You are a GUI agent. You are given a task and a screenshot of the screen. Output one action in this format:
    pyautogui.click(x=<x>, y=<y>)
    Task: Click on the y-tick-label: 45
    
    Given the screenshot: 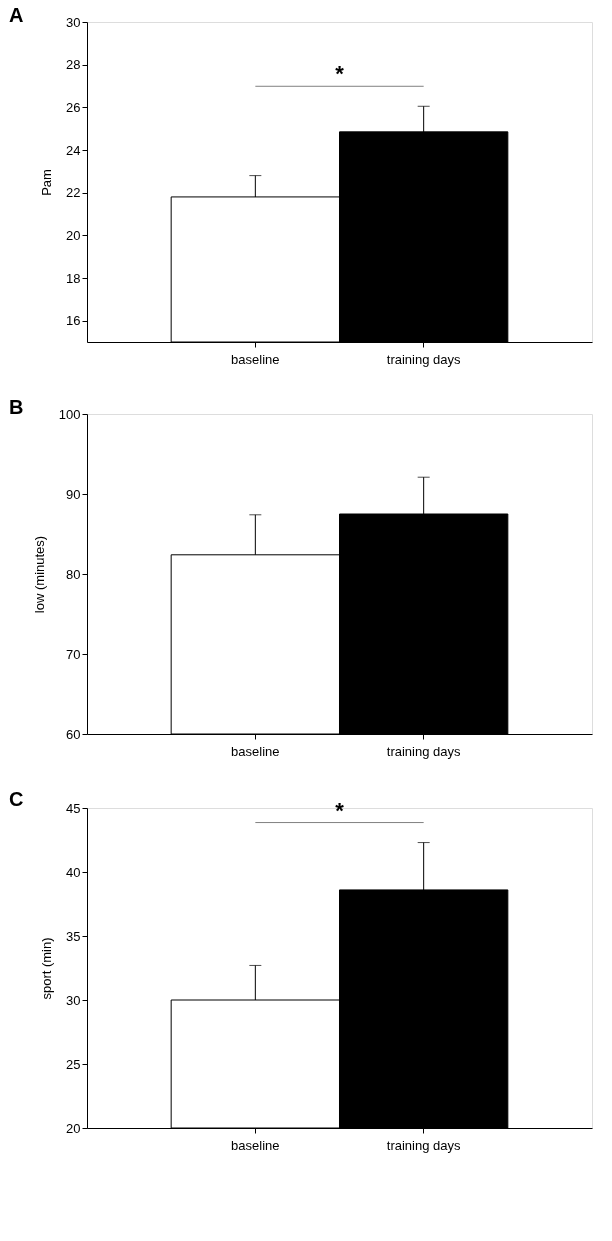 What is the action you would take?
    pyautogui.click(x=73, y=808)
    